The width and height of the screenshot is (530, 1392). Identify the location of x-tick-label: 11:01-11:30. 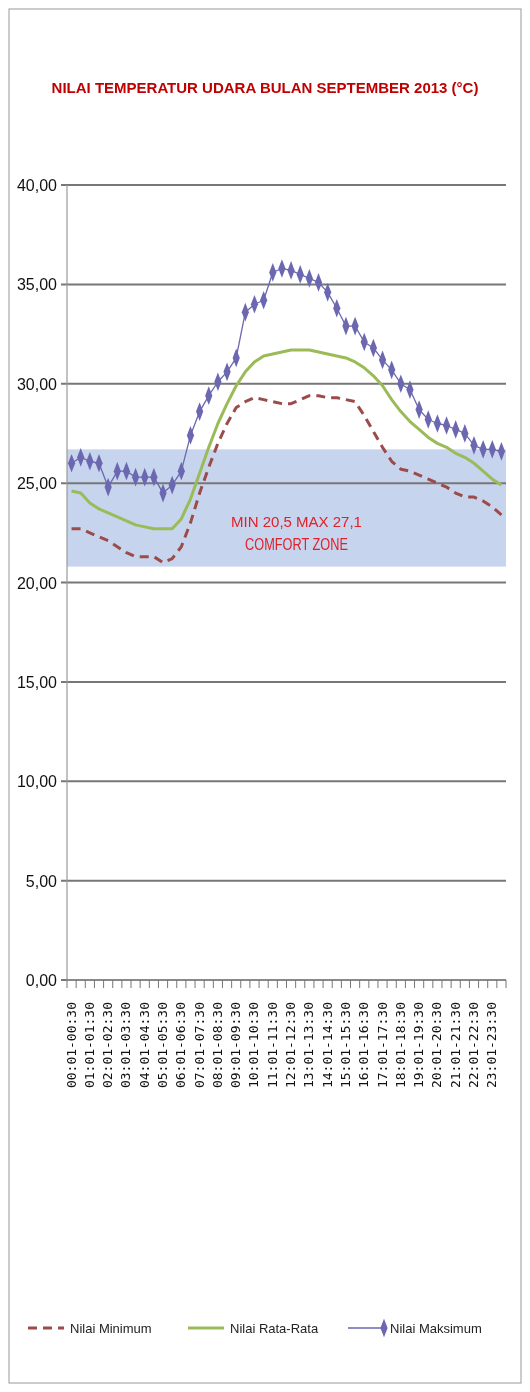
(272, 1045).